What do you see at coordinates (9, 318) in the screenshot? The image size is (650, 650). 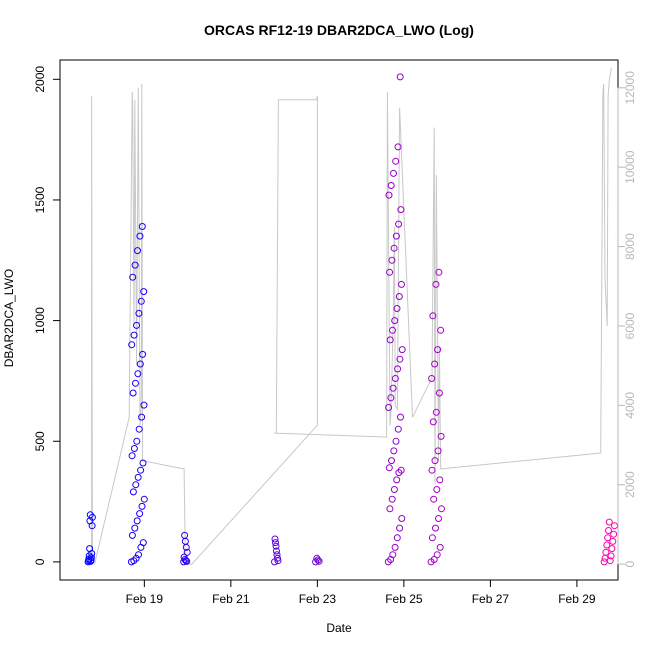 I see `y-axis-label: DBAR2DCA_LWO` at bounding box center [9, 318].